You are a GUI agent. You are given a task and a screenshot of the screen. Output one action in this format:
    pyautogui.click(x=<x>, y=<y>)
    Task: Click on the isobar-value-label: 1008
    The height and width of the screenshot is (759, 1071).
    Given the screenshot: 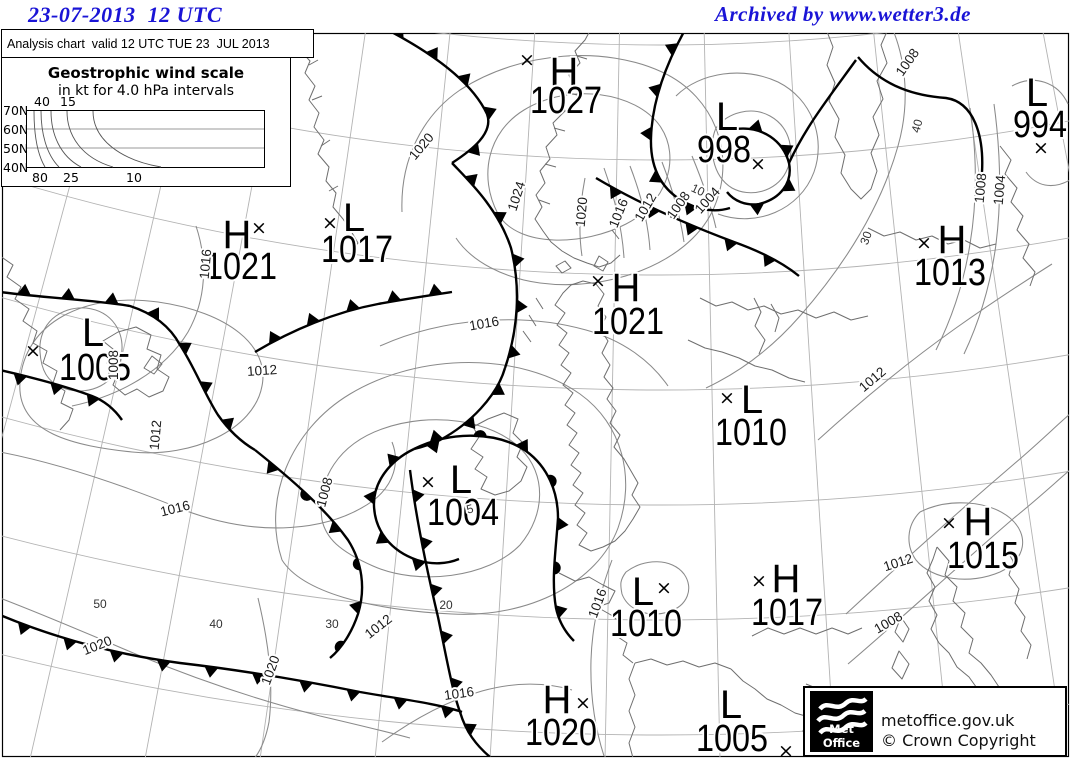 What is the action you would take?
    pyautogui.click(x=981, y=187)
    